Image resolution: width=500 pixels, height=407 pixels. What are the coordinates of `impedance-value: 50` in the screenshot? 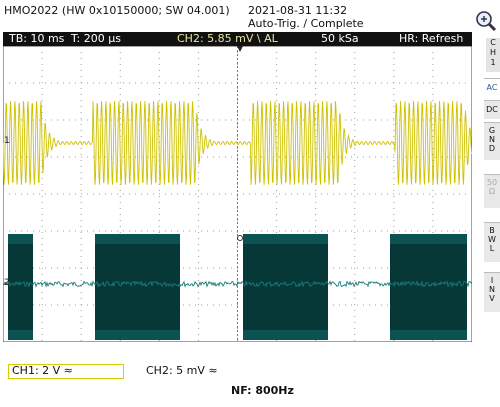 It's located at (492, 182).